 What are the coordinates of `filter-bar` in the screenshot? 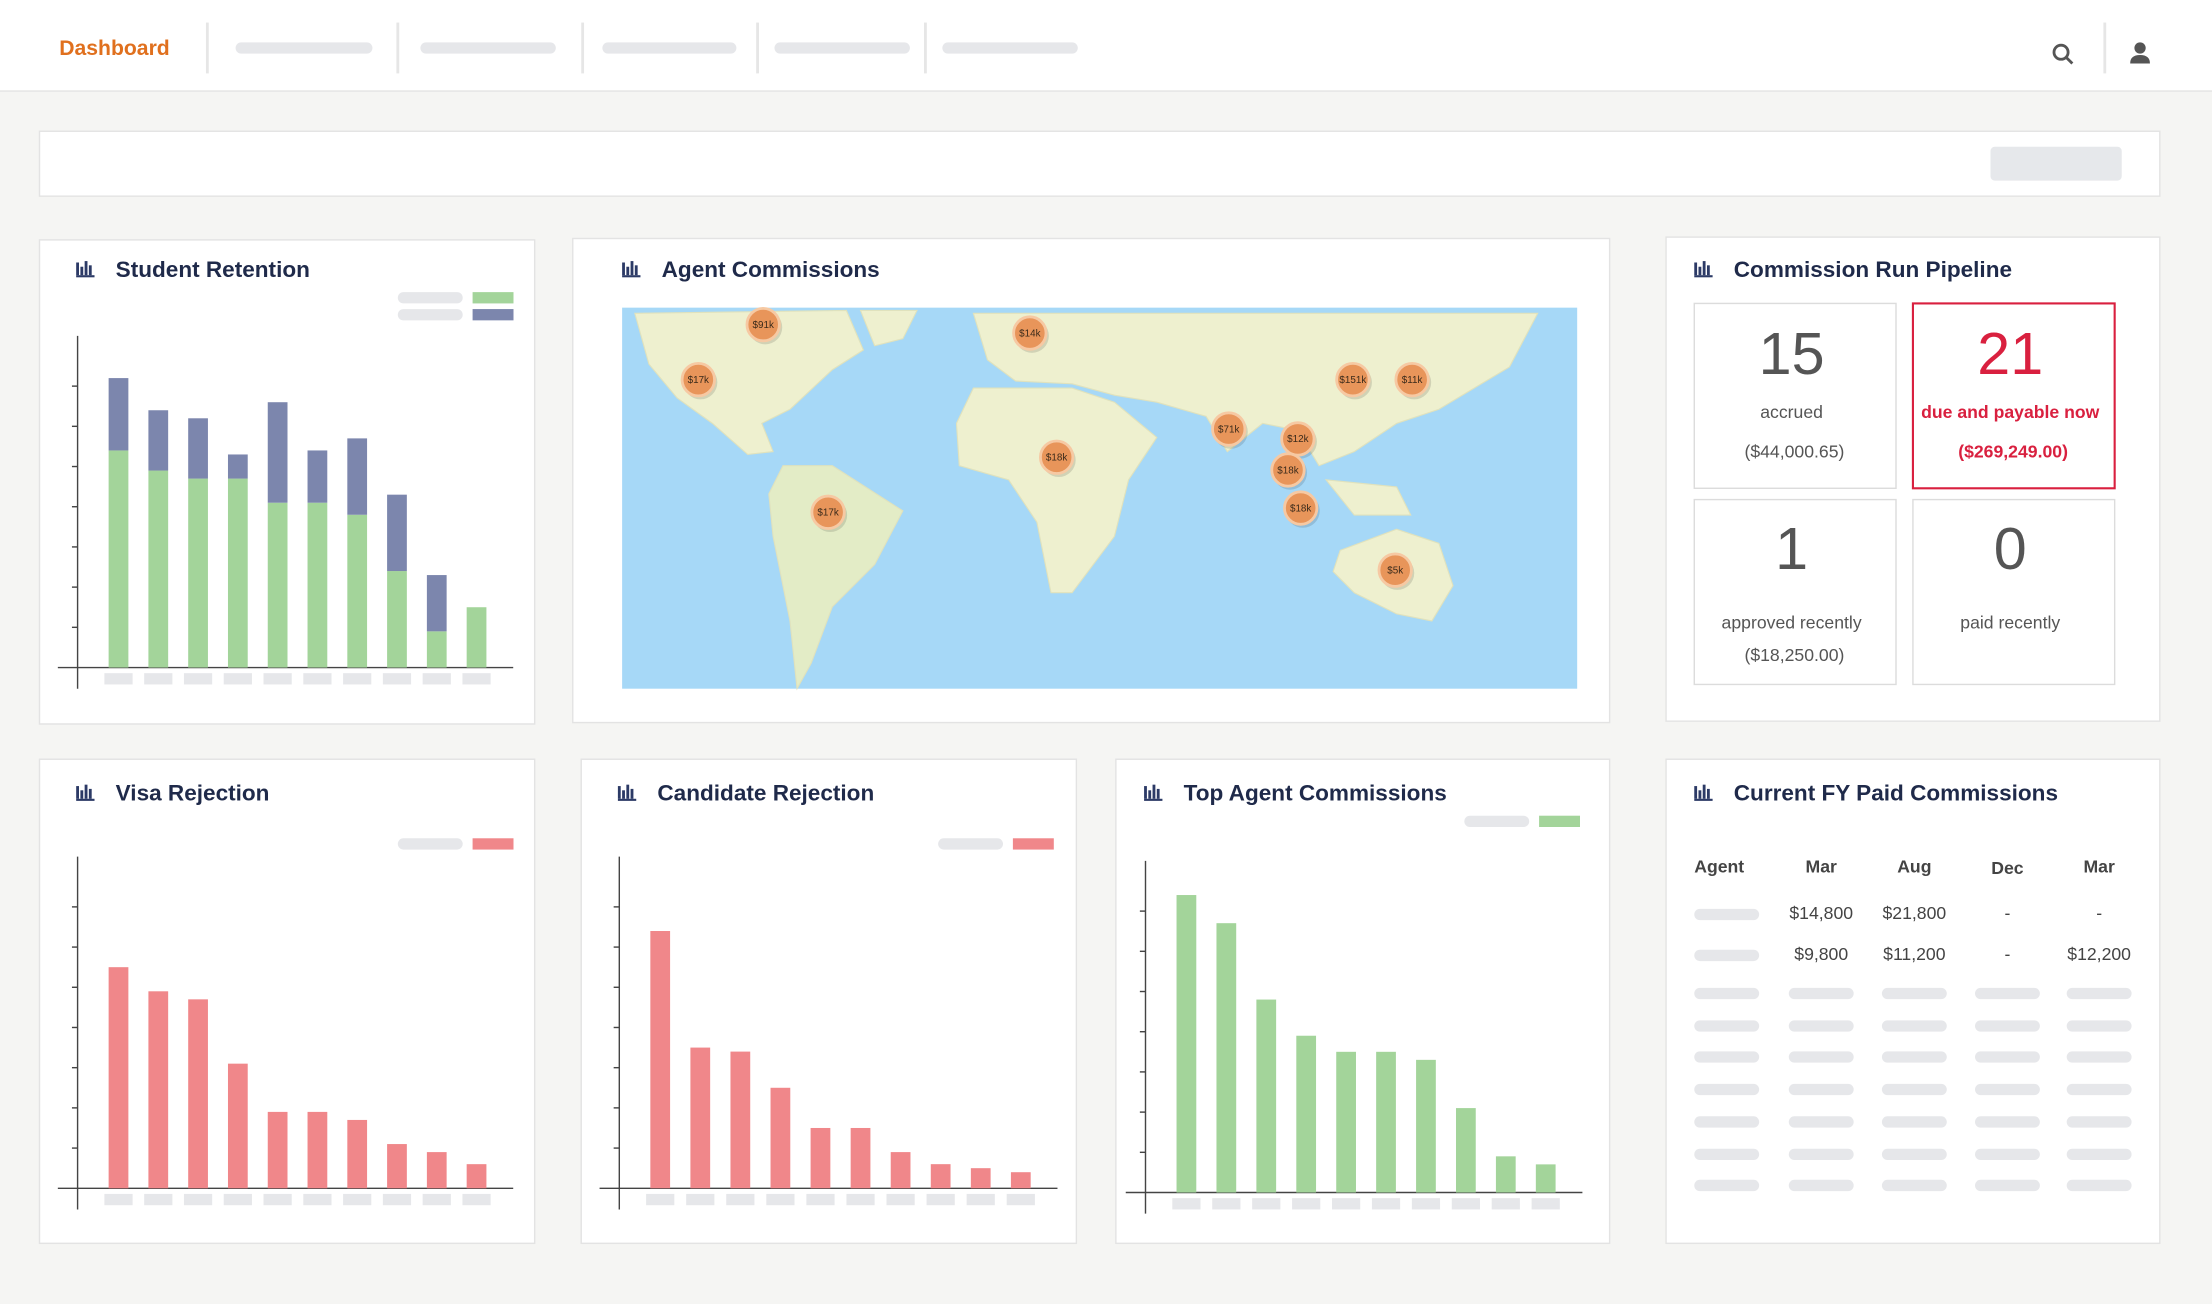 It's located at (1099, 163).